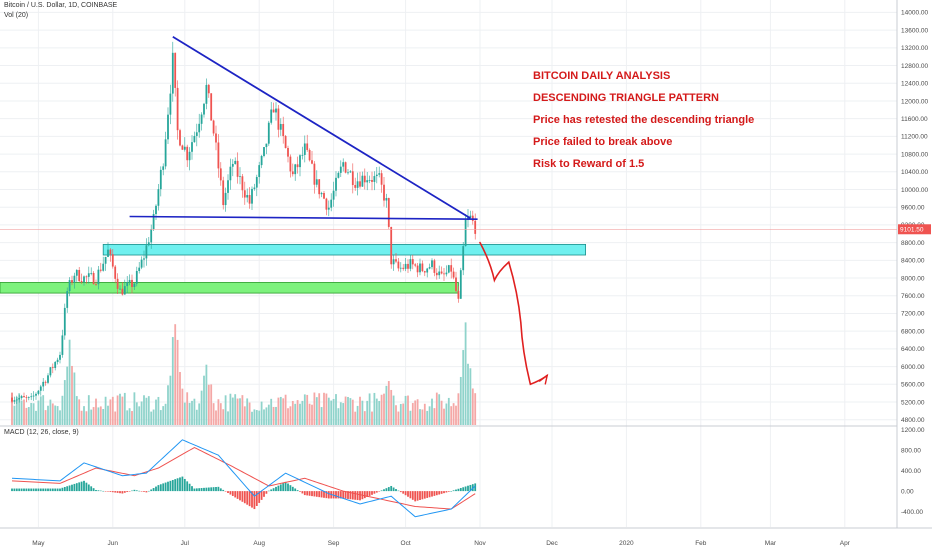 This screenshot has width=932, height=555. What do you see at coordinates (61, 5) in the screenshot?
I see `chart-title: Bitcoin / U.S. Dollar, 1D, COINBASE` at bounding box center [61, 5].